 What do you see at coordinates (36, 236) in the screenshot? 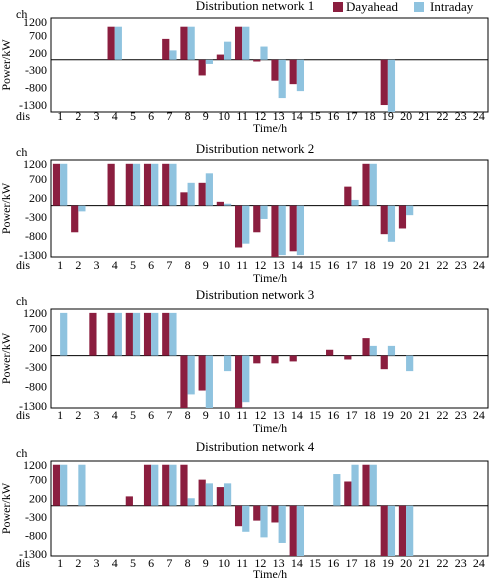
I see `y-tick-label: -800` at bounding box center [36, 236].